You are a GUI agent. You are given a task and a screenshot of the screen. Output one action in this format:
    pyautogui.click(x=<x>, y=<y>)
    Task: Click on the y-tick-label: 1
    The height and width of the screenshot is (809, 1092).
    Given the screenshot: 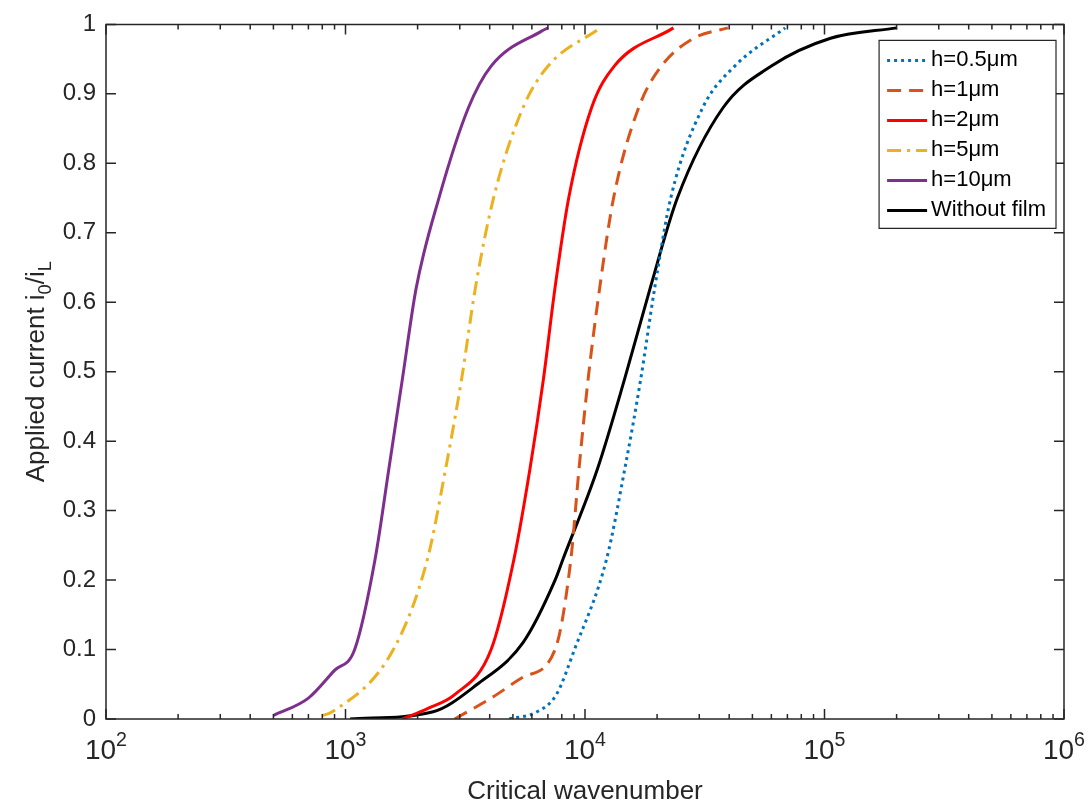 What is the action you would take?
    pyautogui.click(x=89, y=23)
    